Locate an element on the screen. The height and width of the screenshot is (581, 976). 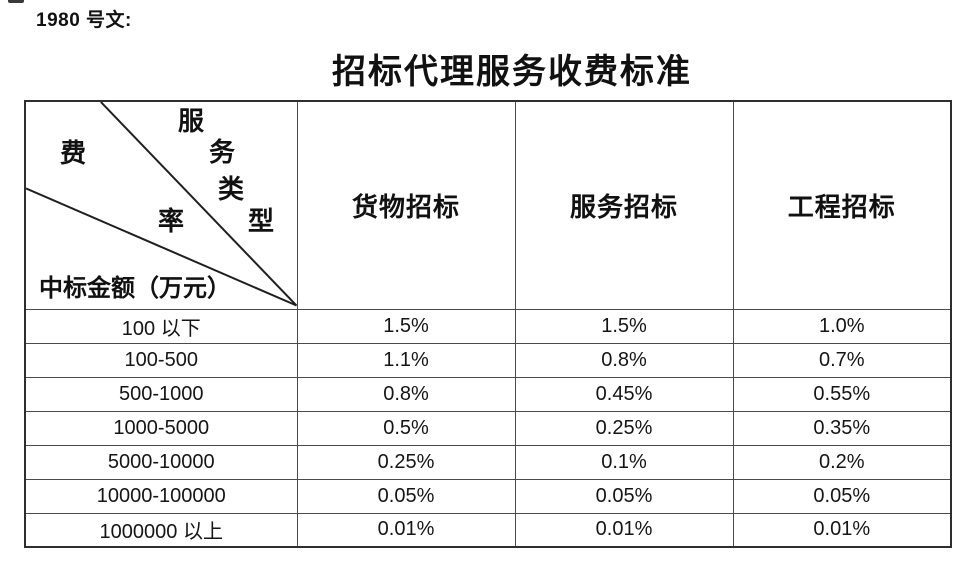
rate-cell-works: 0.35% is located at coordinates (842, 428).